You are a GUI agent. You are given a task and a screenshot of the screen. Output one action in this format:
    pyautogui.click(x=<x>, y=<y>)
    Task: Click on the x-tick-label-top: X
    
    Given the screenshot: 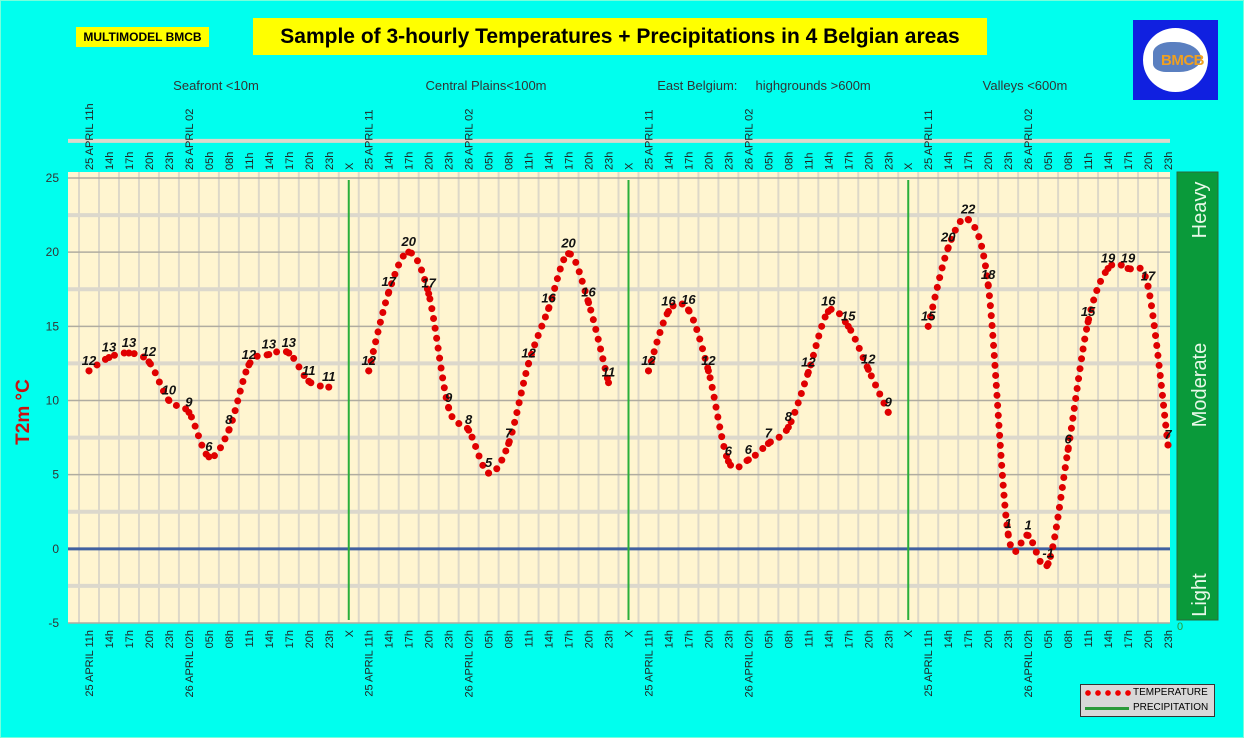 What is the action you would take?
    pyautogui.click(x=630, y=166)
    